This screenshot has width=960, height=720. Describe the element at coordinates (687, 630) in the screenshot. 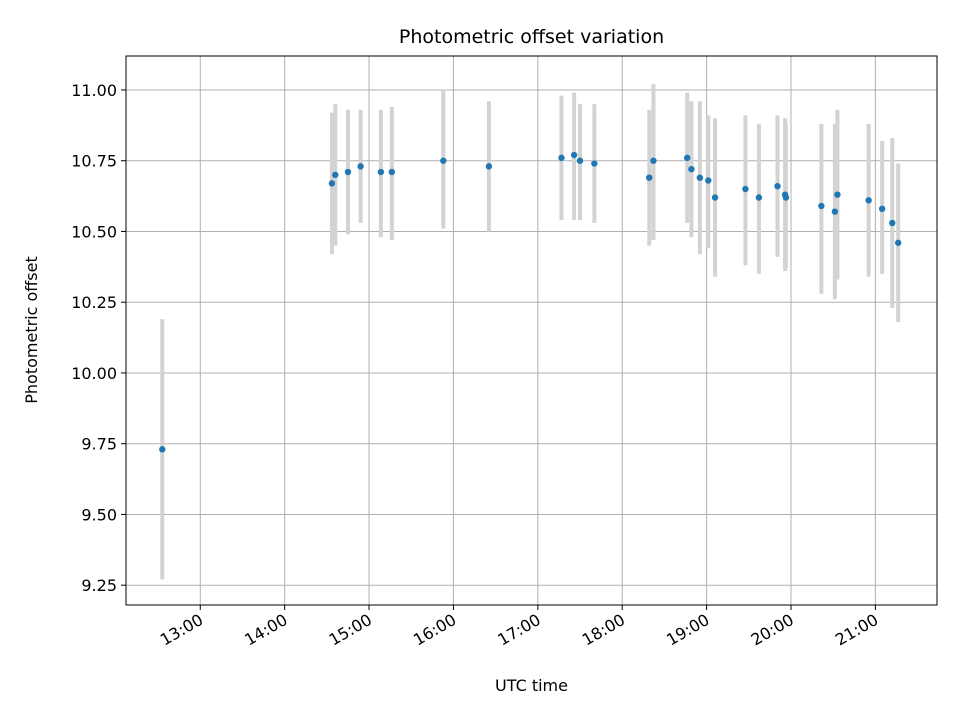

I see `x-tick-label: 19:00` at that location.